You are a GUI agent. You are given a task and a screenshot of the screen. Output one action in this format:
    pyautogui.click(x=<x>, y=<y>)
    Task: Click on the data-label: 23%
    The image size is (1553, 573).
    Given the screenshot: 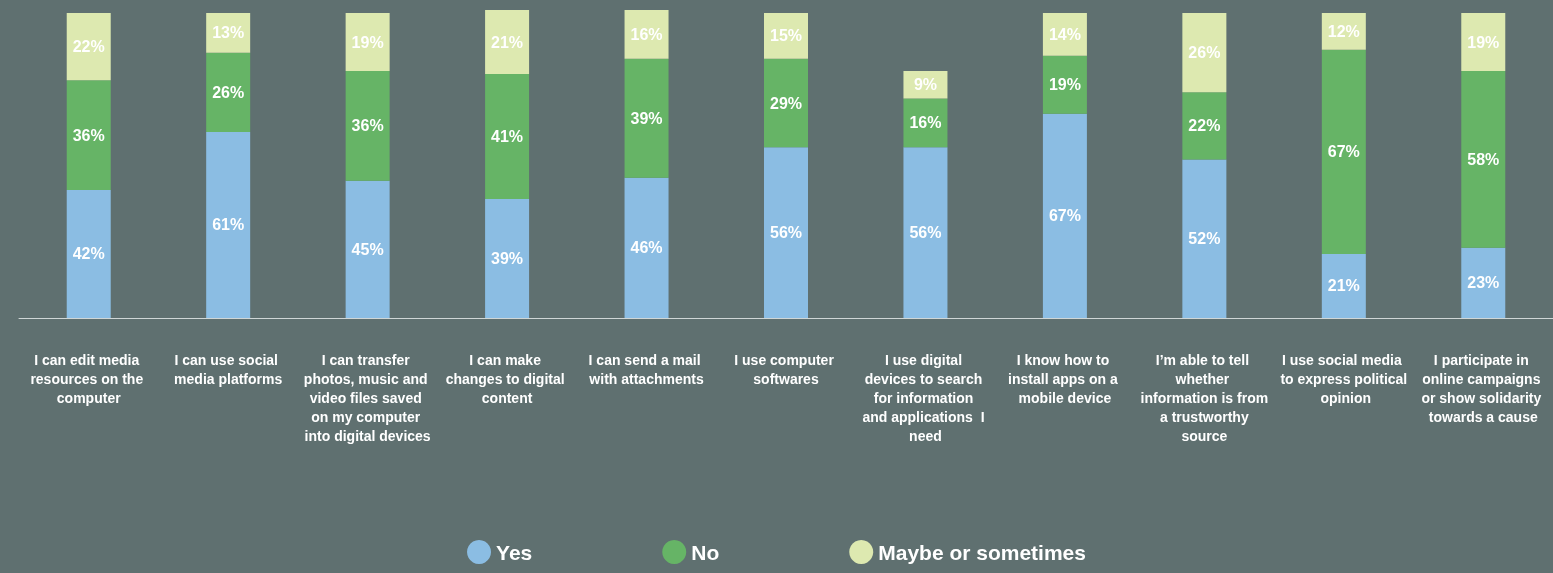 What is the action you would take?
    pyautogui.click(x=1483, y=283)
    